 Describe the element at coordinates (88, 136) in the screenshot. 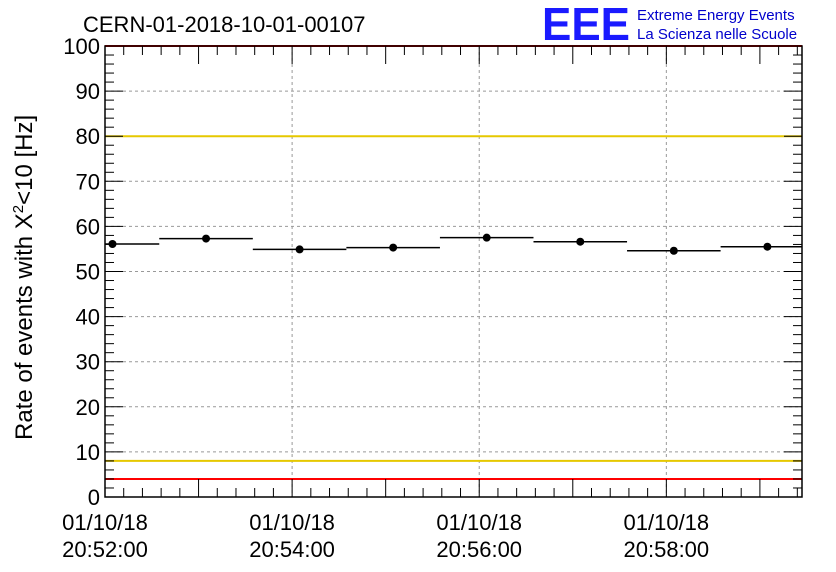

I see `y-tick-label: 80` at that location.